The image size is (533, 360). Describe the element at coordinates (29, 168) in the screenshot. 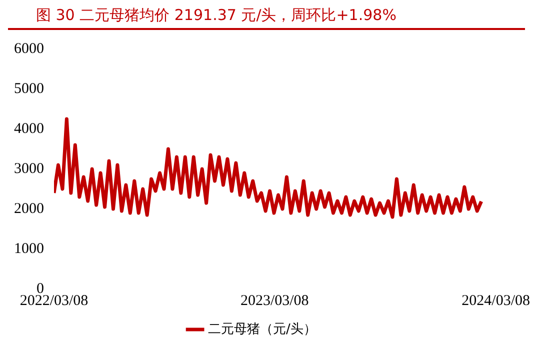

I see `y-tick-label: 3000` at that location.